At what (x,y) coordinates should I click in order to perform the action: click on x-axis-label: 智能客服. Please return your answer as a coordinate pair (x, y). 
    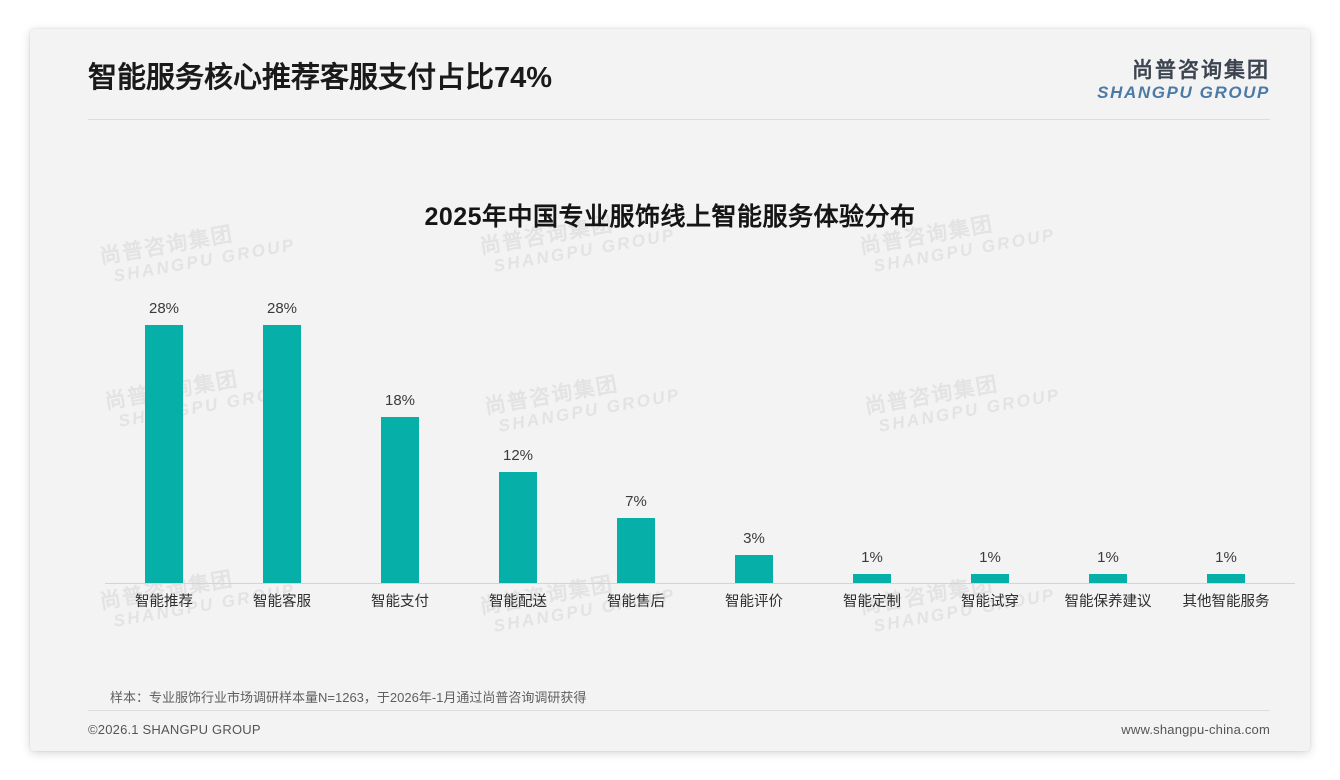
    Looking at the image, I should click on (282, 602).